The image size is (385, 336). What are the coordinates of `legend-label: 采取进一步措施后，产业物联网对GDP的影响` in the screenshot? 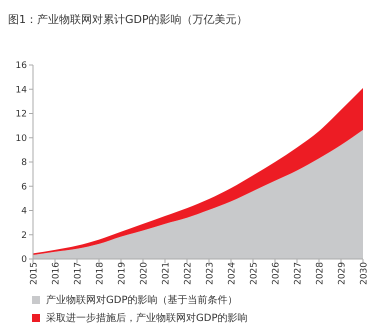 It's located at (147, 318).